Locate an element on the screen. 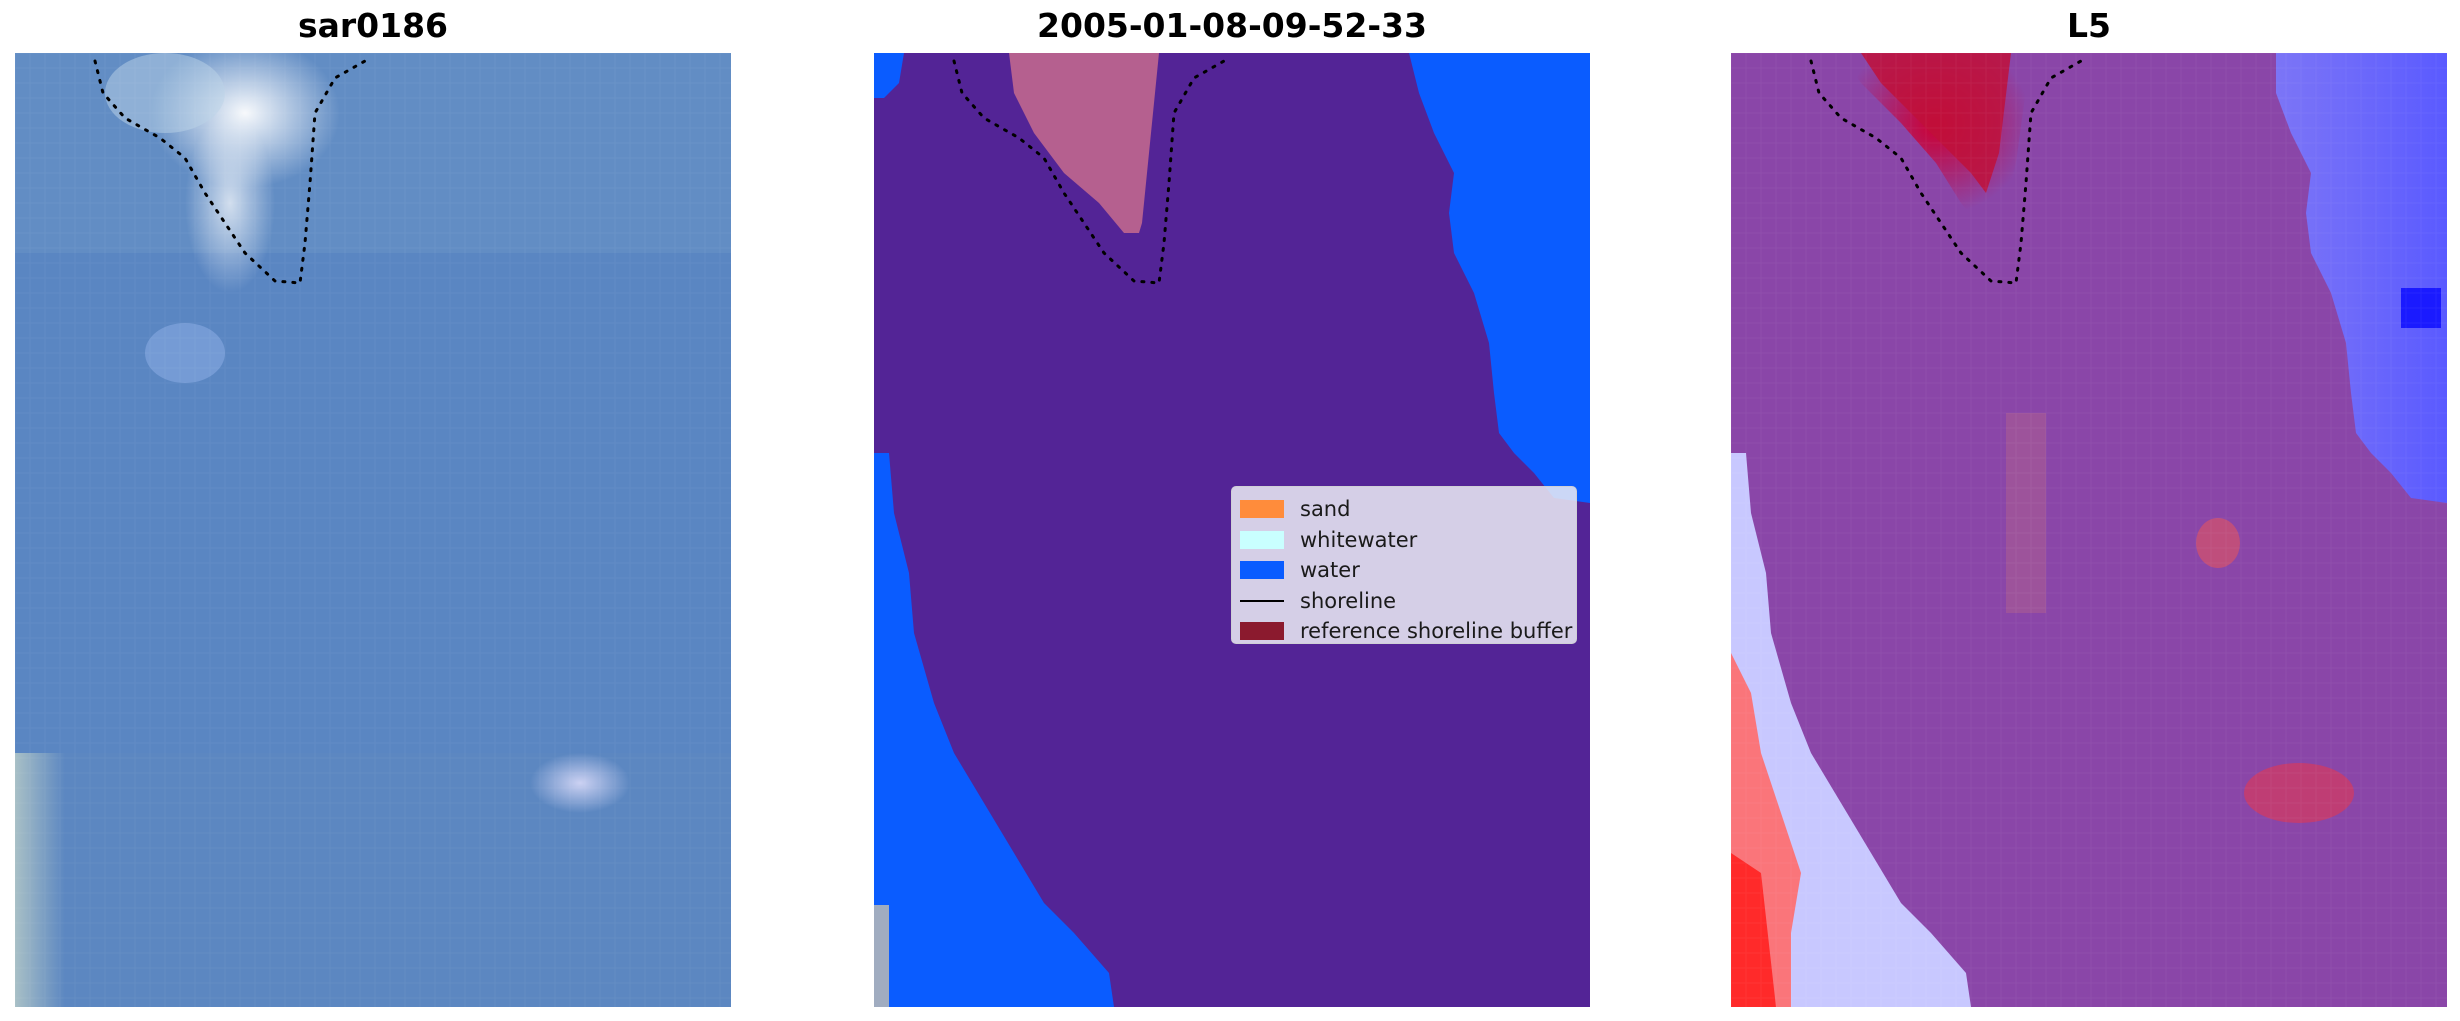 Image resolution: width=2460 pixels, height=1021 pixels. whitewater-swatch is located at coordinates (1262, 539).